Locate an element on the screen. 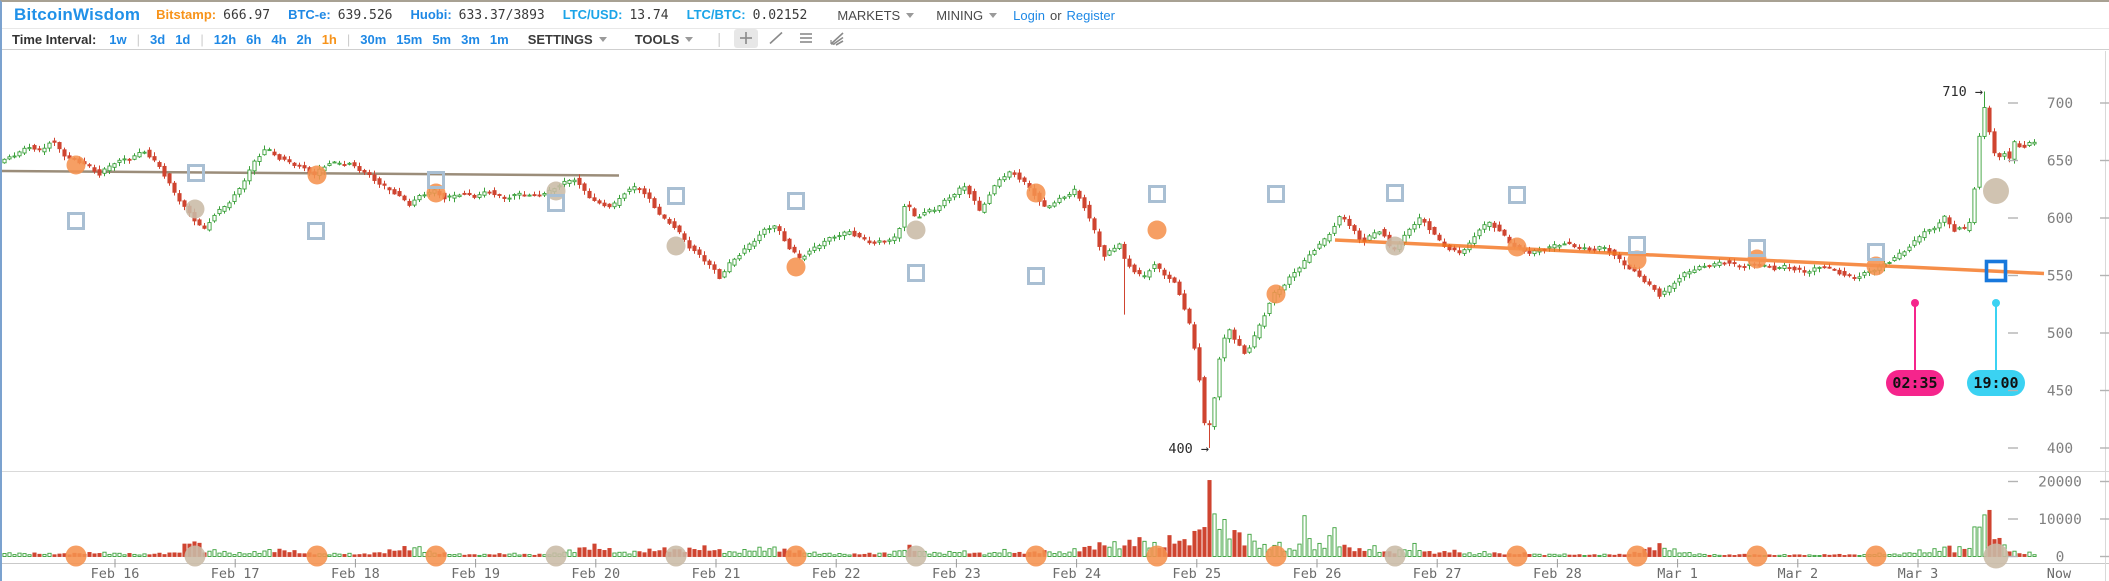 The image size is (2109, 581). price-annotation: 710 → is located at coordinates (1962, 92).